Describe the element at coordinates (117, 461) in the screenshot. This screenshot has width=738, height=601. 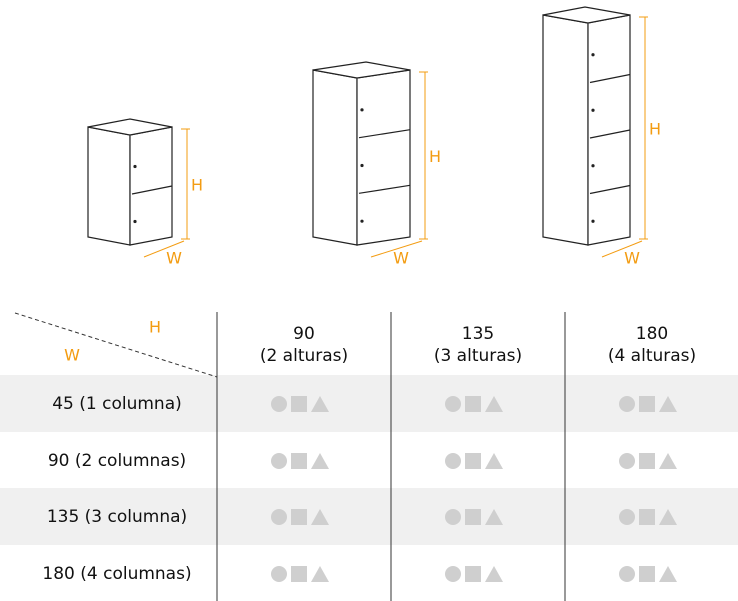
I see `row-label: 90 (2 columnas)` at that location.